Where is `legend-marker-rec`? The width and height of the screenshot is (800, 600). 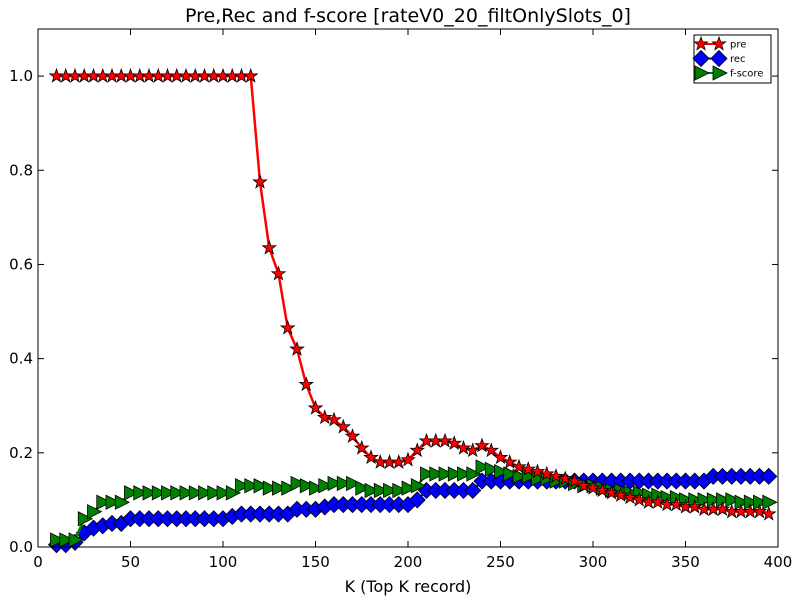 legend-marker-rec is located at coordinates (719, 58).